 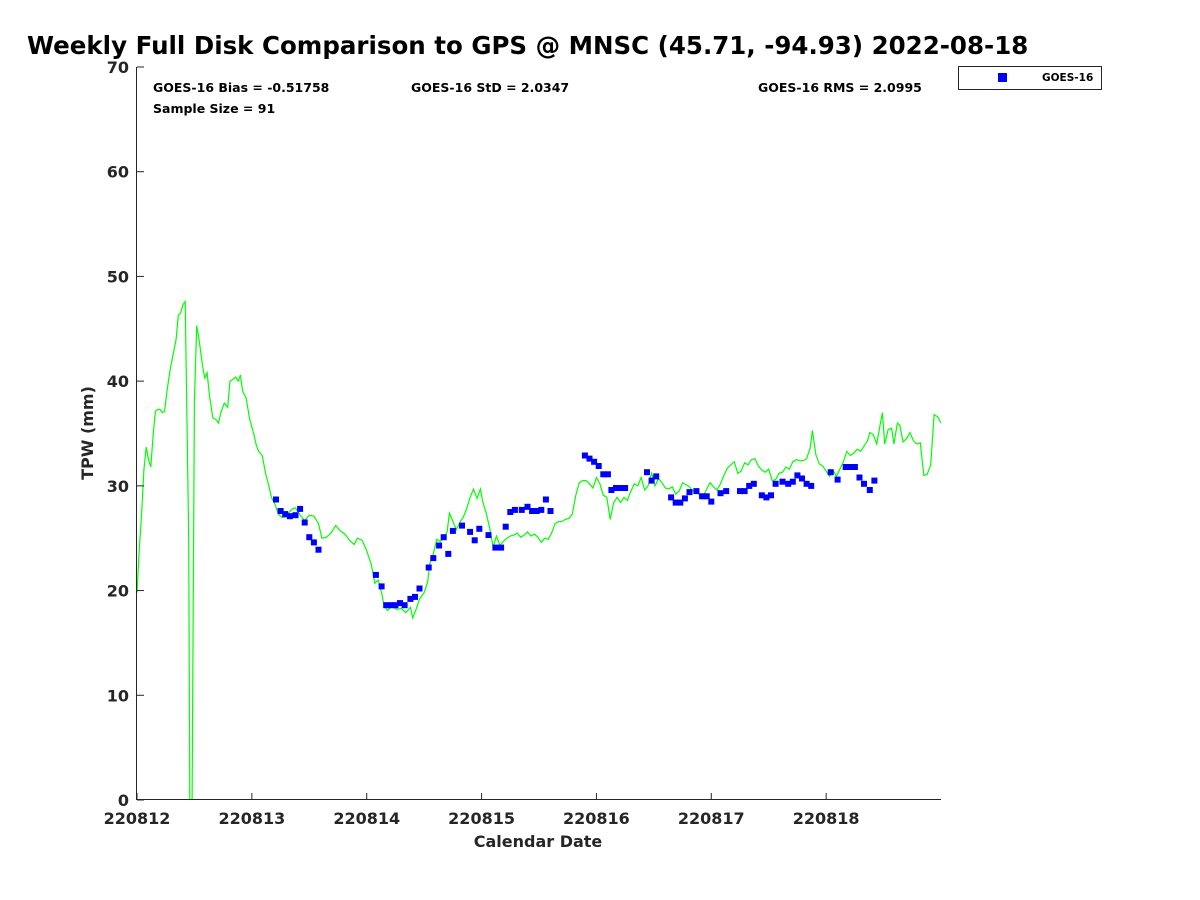 I want to click on y-axis-label: TPW (mm), so click(x=87, y=433).